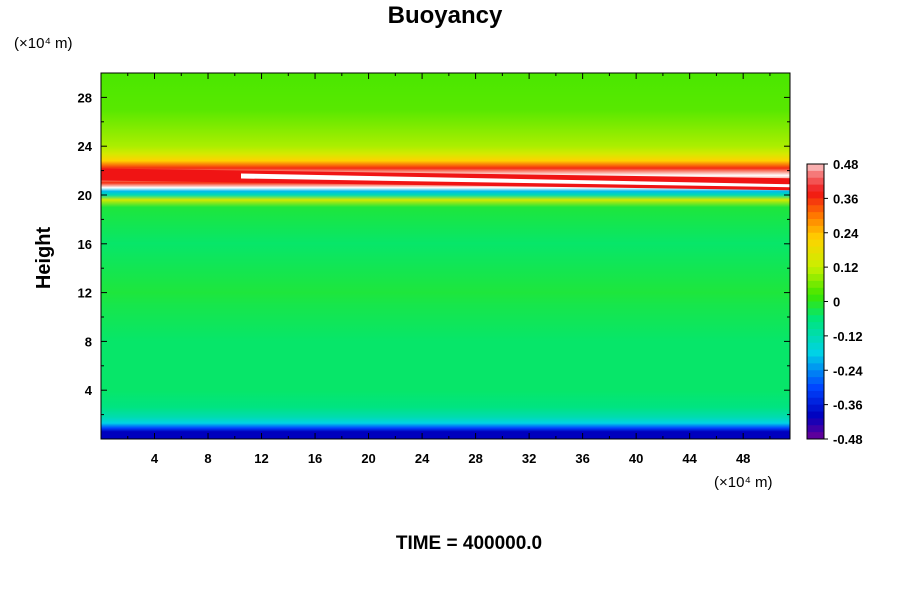  Describe the element at coordinates (85, 146) in the screenshot. I see `y-tick-label: 24` at that location.